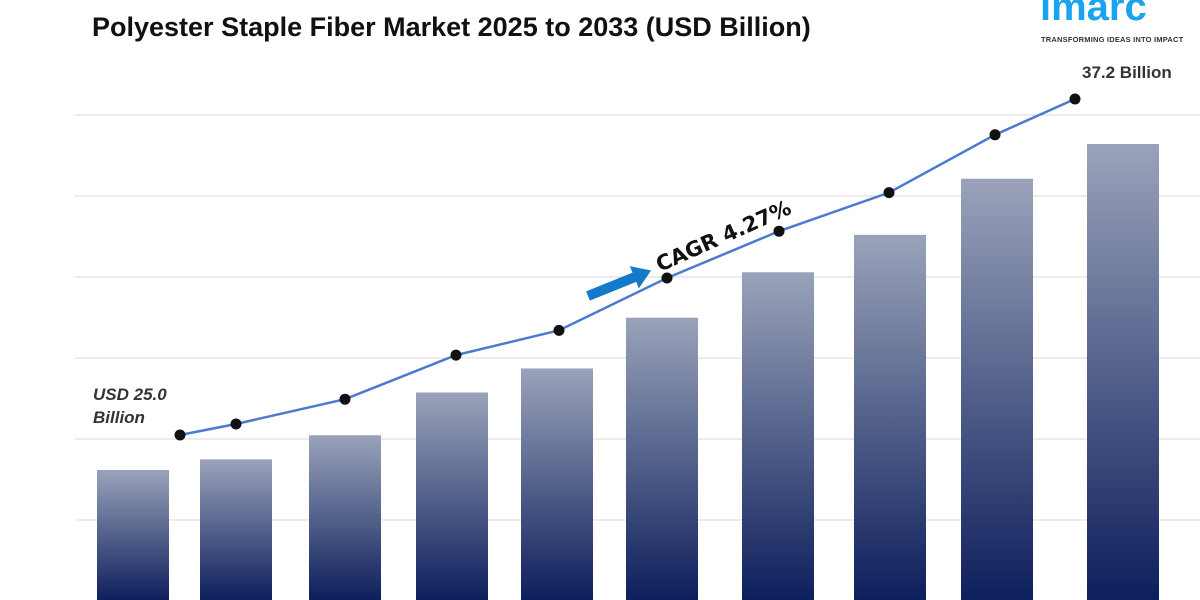 The height and width of the screenshot is (600, 1200). I want to click on cagr-label: CAGR 4.27%, so click(723, 236).